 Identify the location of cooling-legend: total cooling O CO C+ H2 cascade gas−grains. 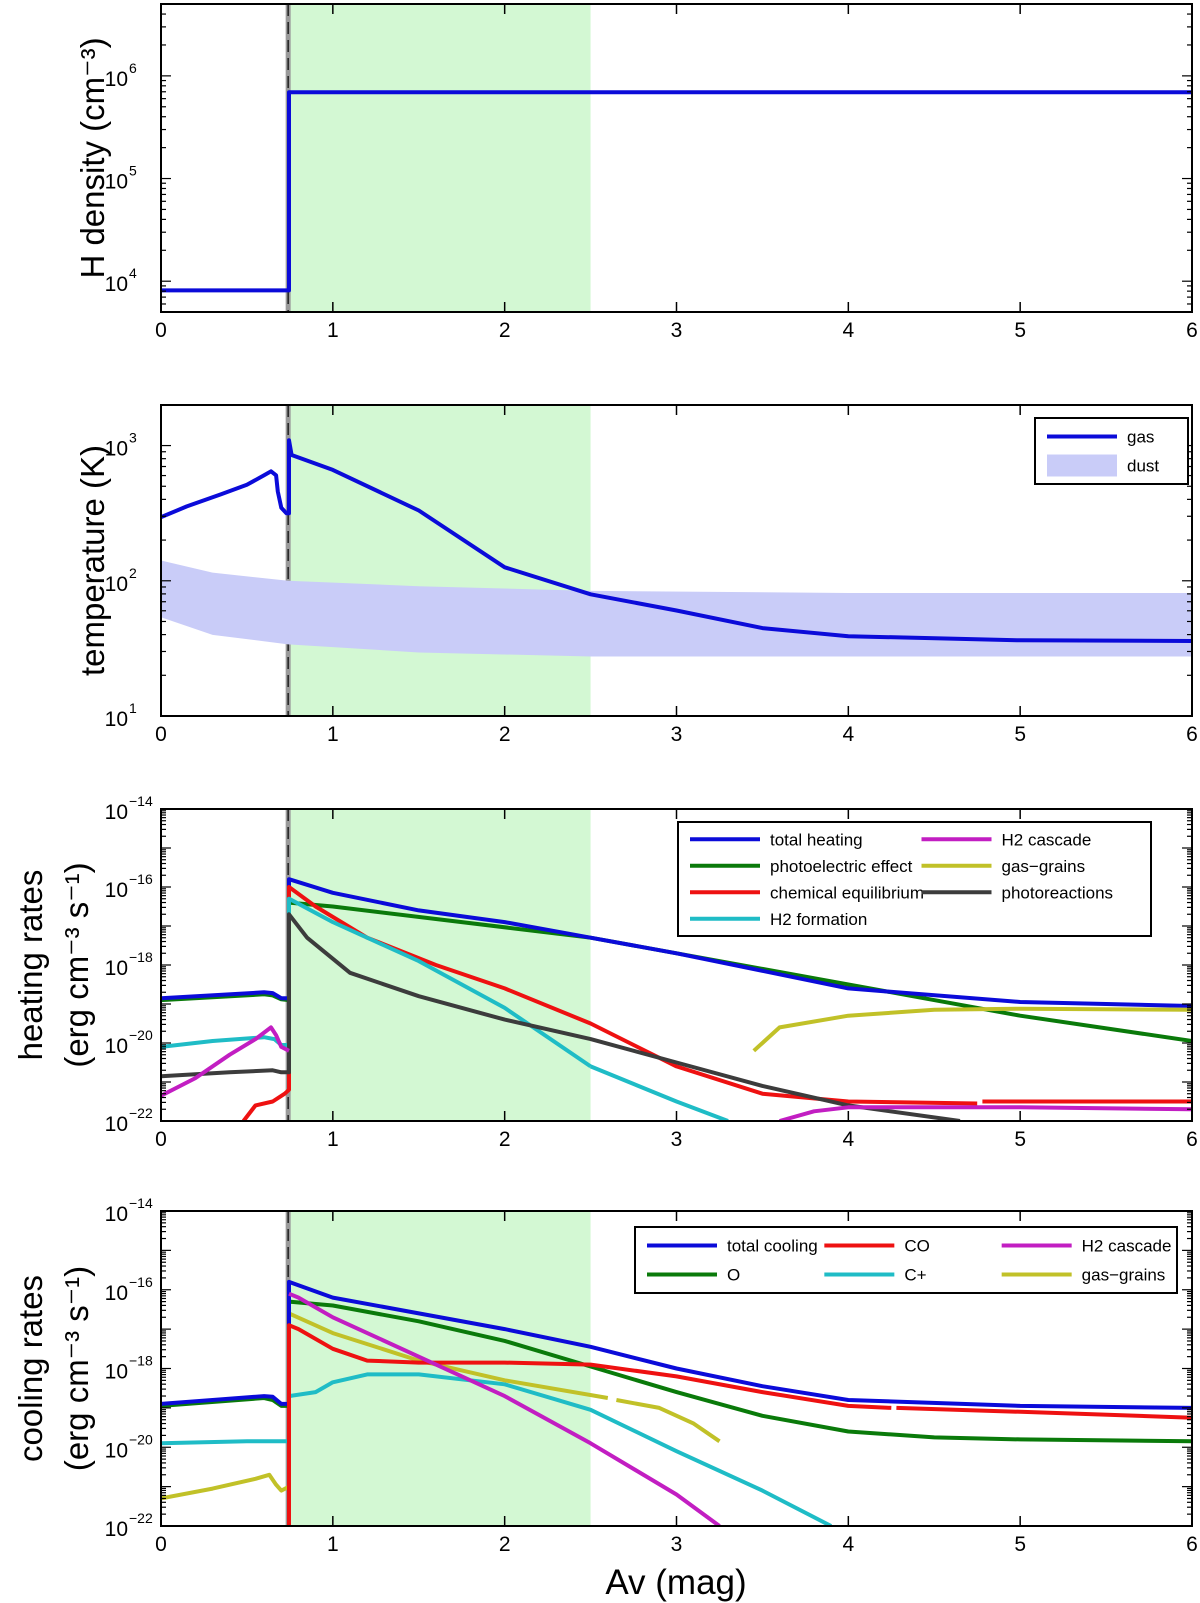
(906, 1260).